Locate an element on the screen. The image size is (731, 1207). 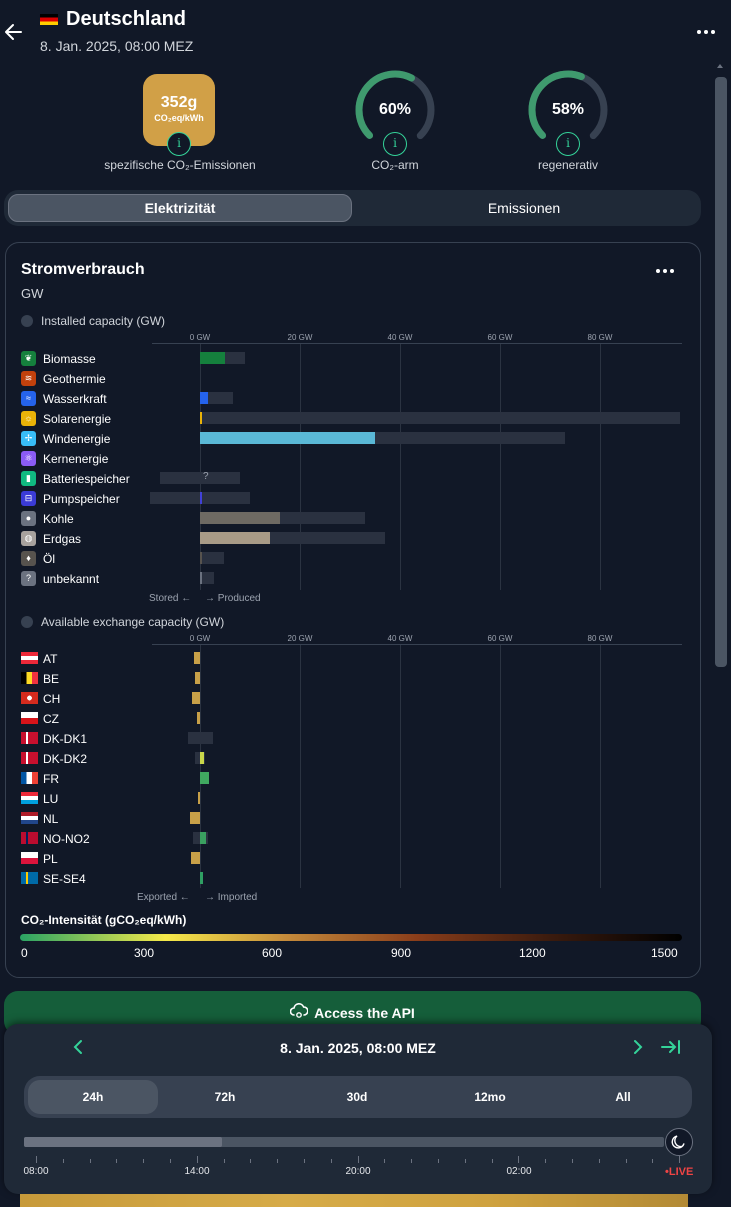
zone-label: DK-DK2 is located at coordinates (65, 759).